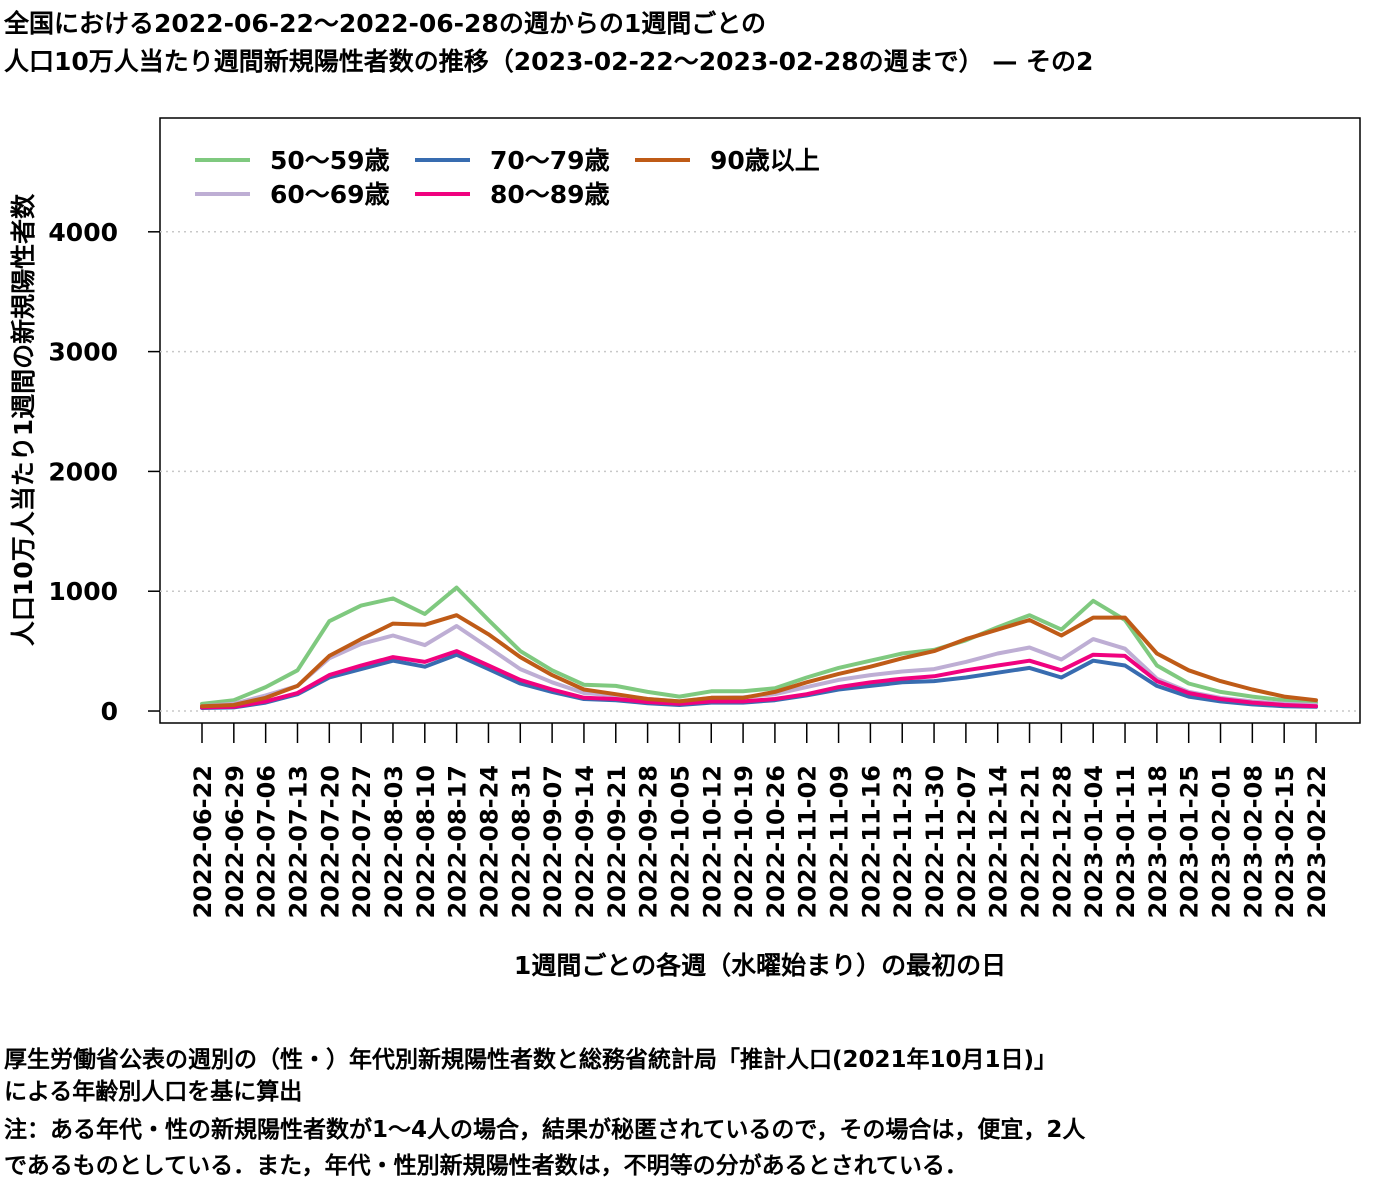  What do you see at coordinates (1222, 842) in the screenshot?
I see `x-tick-label: 2023-02-01` at bounding box center [1222, 842].